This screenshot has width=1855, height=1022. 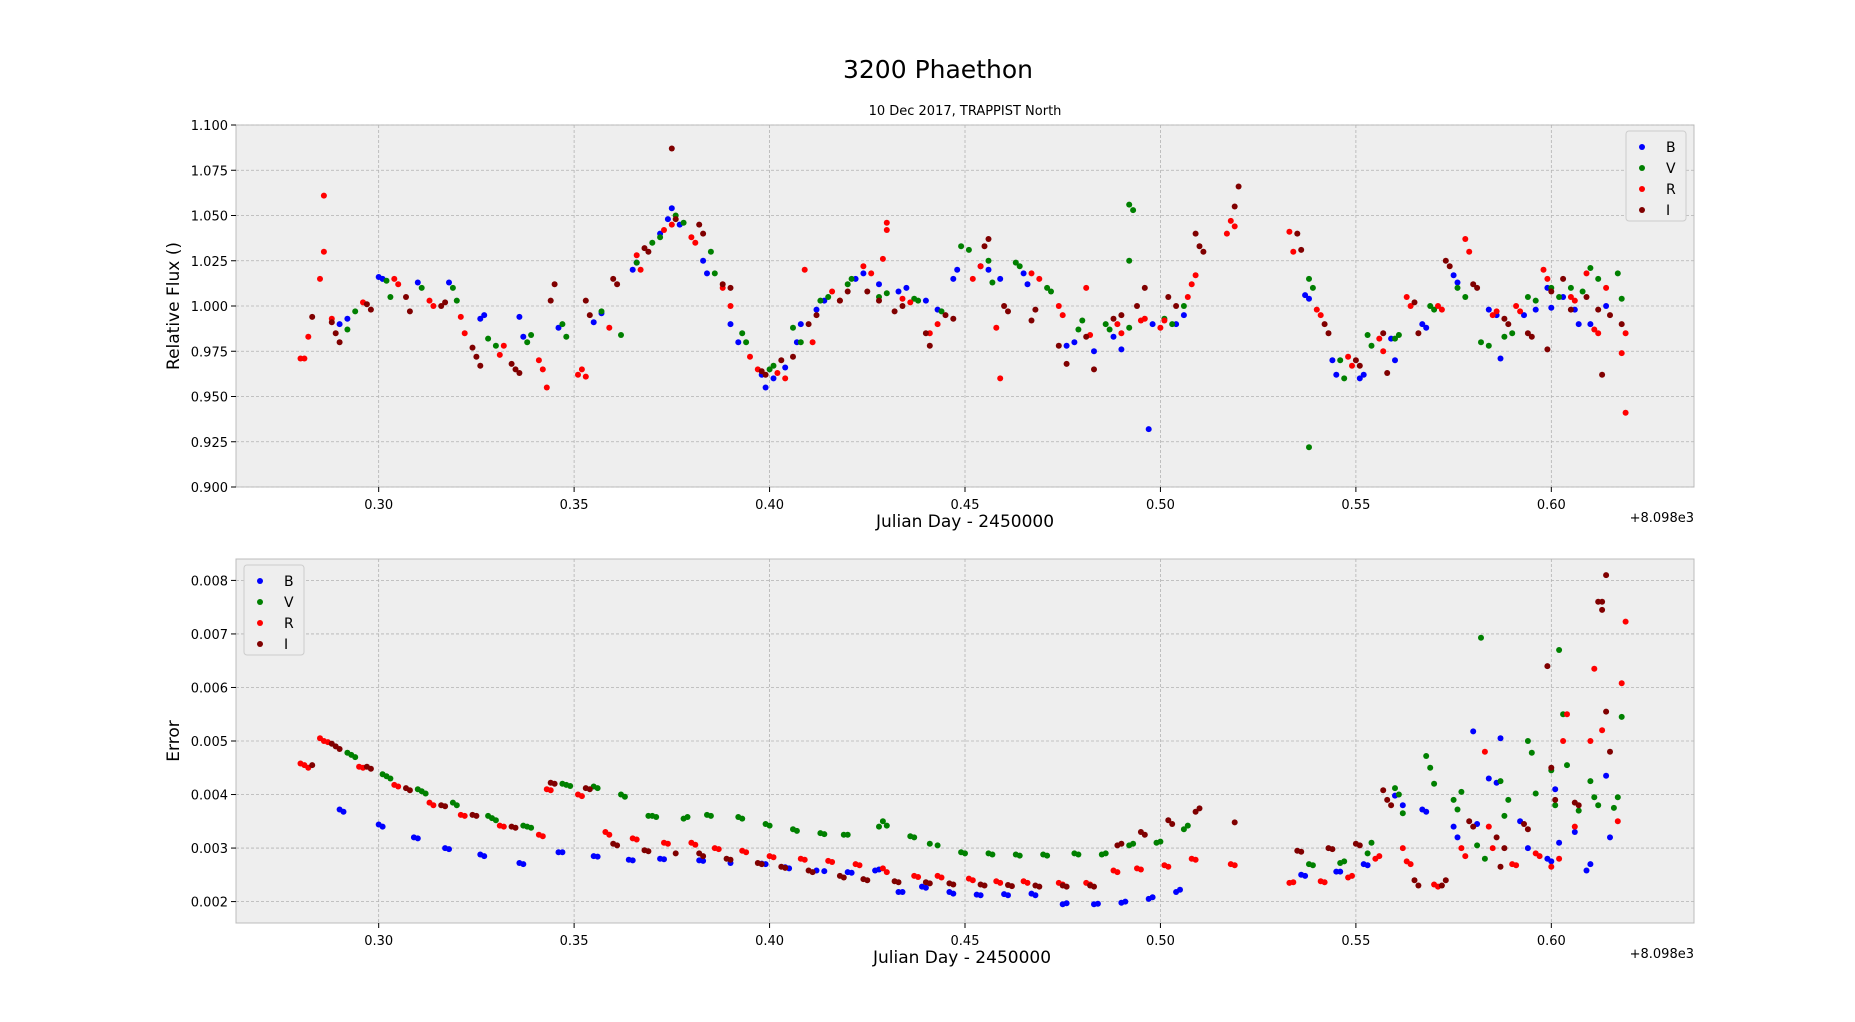 I want to click on flux-plot-ytick-label: 0.975, so click(x=209, y=352).